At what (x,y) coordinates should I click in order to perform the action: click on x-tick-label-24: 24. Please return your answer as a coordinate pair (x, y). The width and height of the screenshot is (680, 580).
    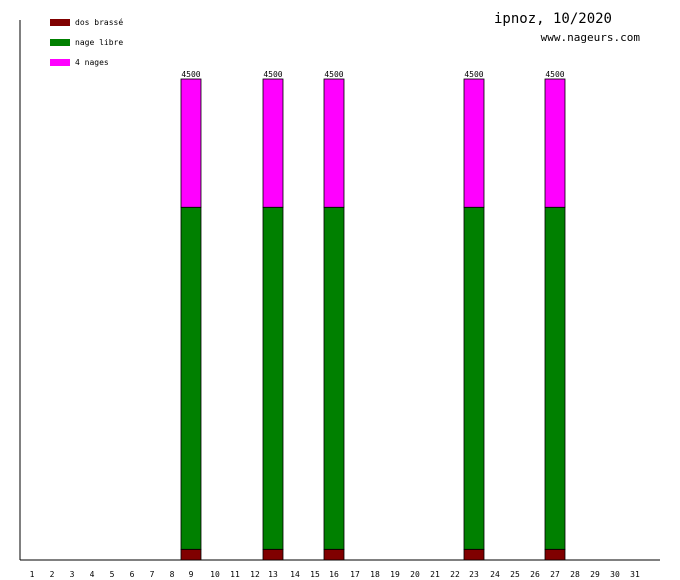
    Looking at the image, I should click on (495, 574).